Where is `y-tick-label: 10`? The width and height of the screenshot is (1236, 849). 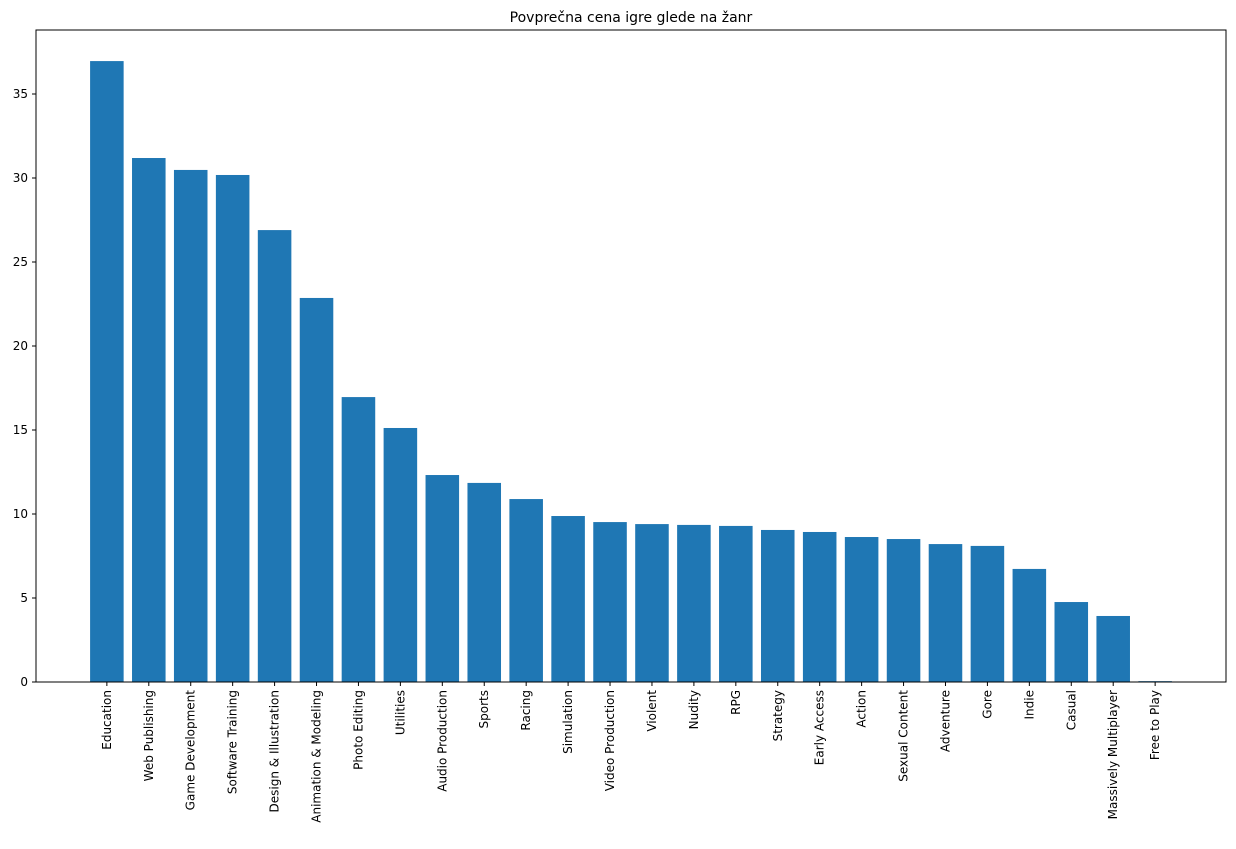
y-tick-label: 10 is located at coordinates (20, 514).